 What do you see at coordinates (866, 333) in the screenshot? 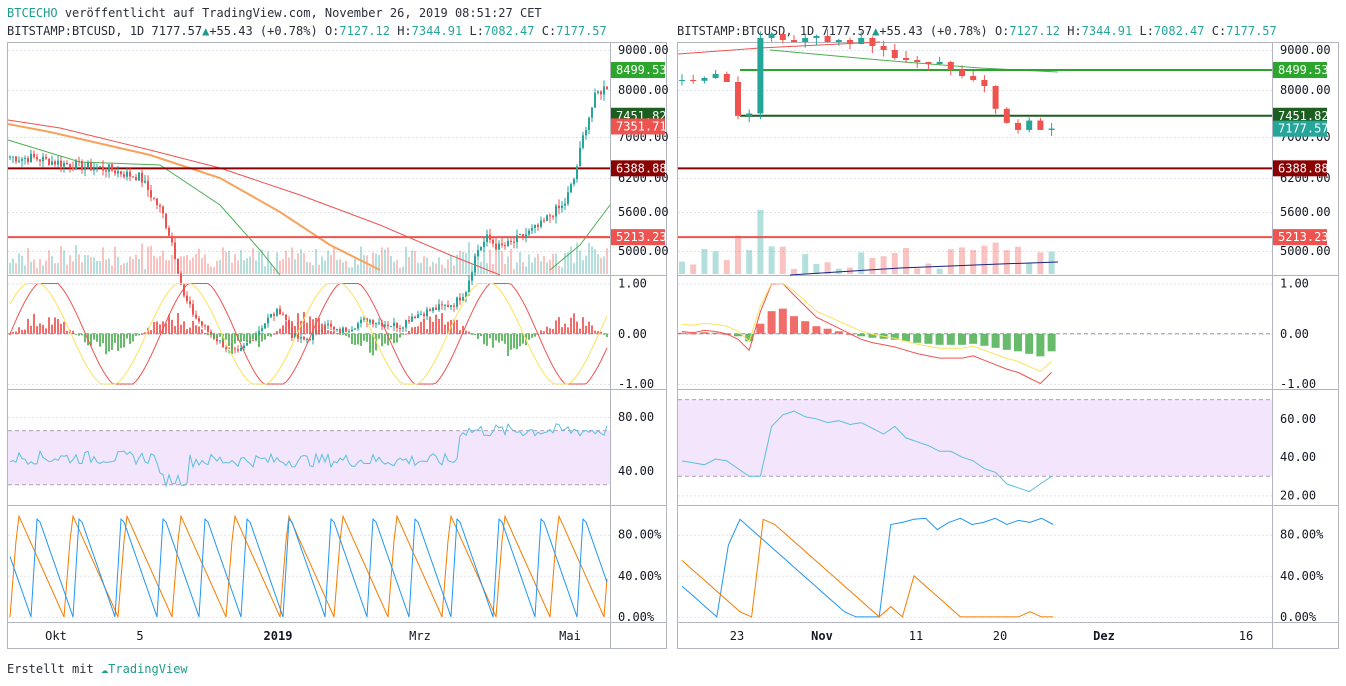
I see `oscillator-signal-line-right` at bounding box center [866, 333].